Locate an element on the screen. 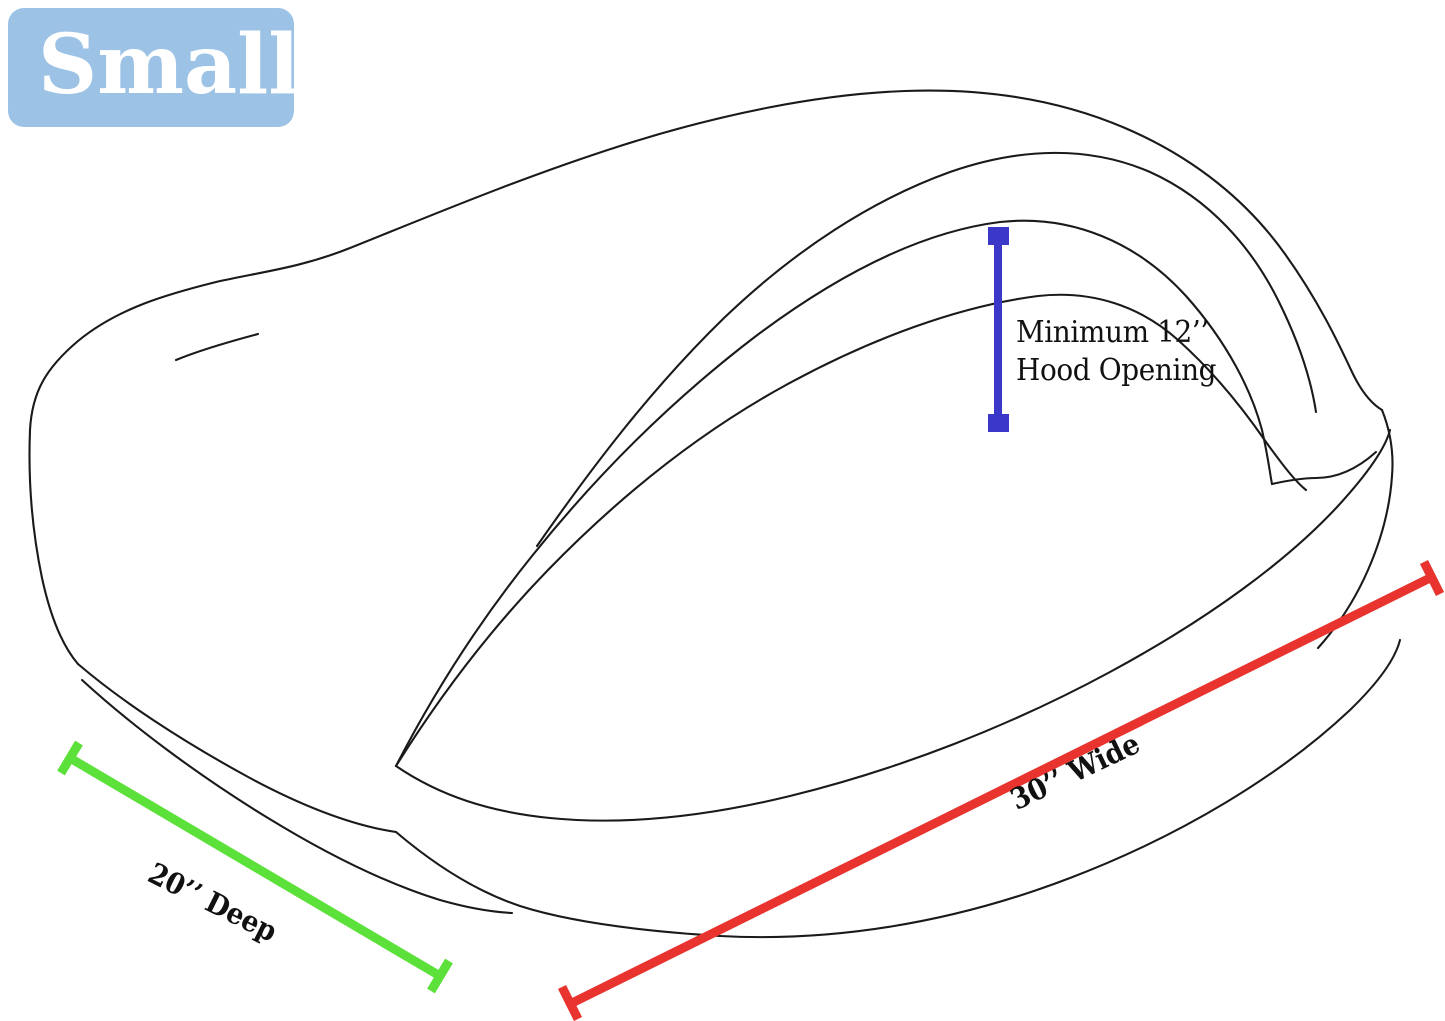  bag-bottom-left-hem-lower is located at coordinates (297, 796).